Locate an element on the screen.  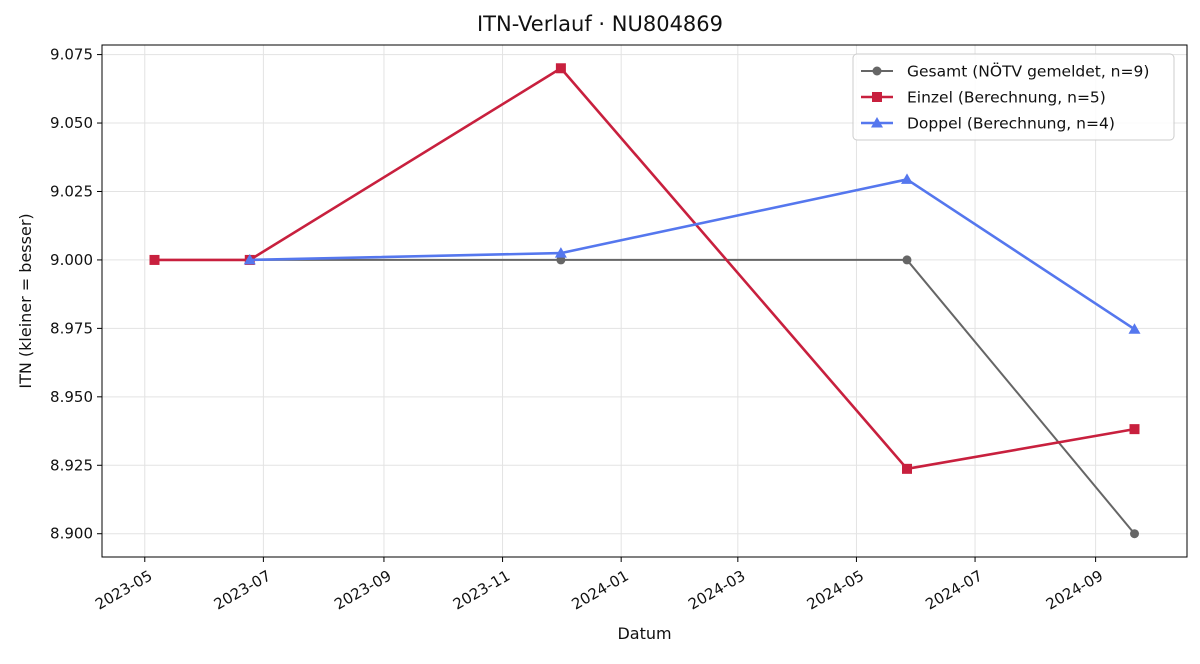
legend-entry: Gesamt (NÖTV gemeldet, n=9) is located at coordinates (1005, 71).